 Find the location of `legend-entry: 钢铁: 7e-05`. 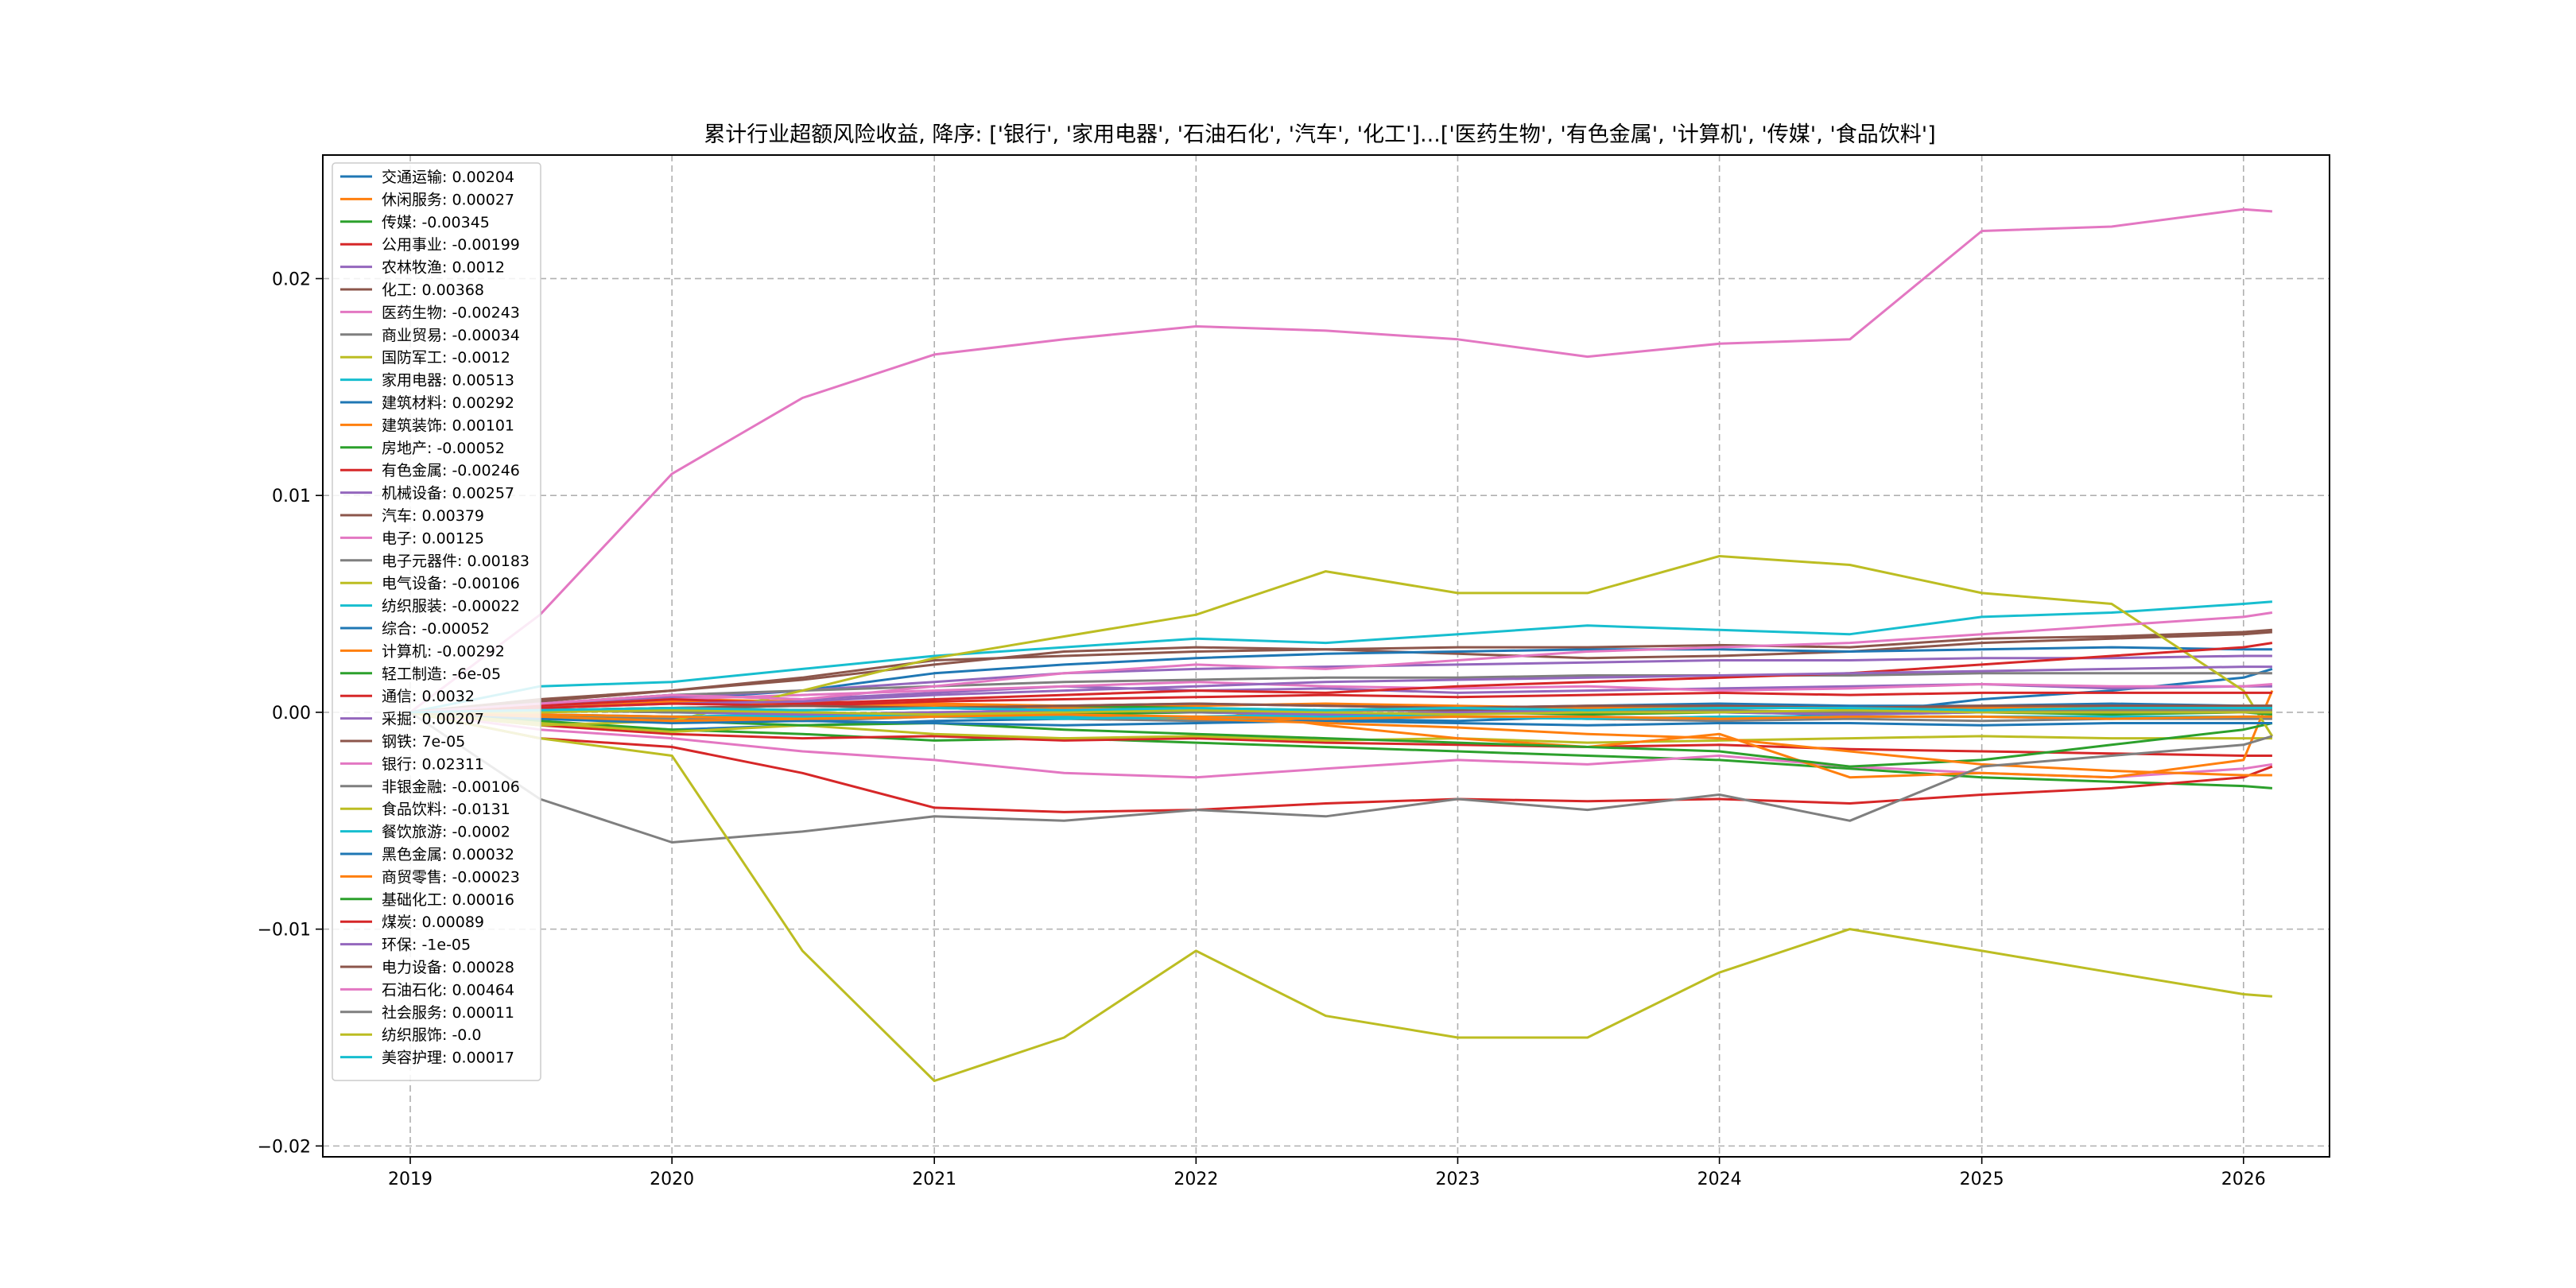

legend-entry: 钢铁: 7e-05 is located at coordinates (423, 742).